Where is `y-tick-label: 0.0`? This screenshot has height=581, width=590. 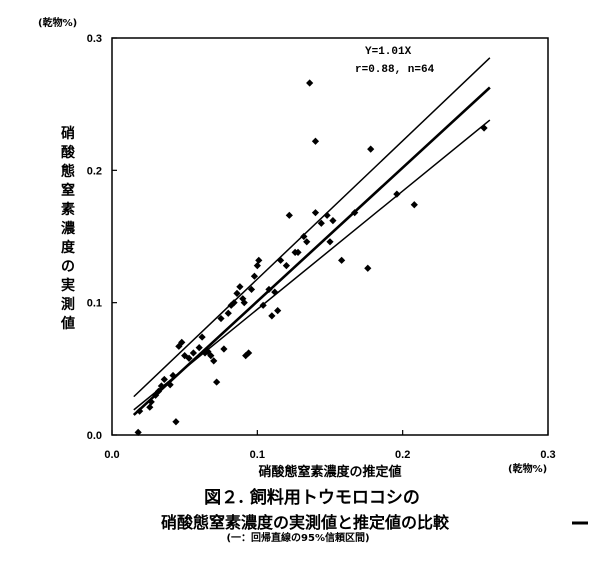
y-tick-label: 0.0 is located at coordinates (94, 436).